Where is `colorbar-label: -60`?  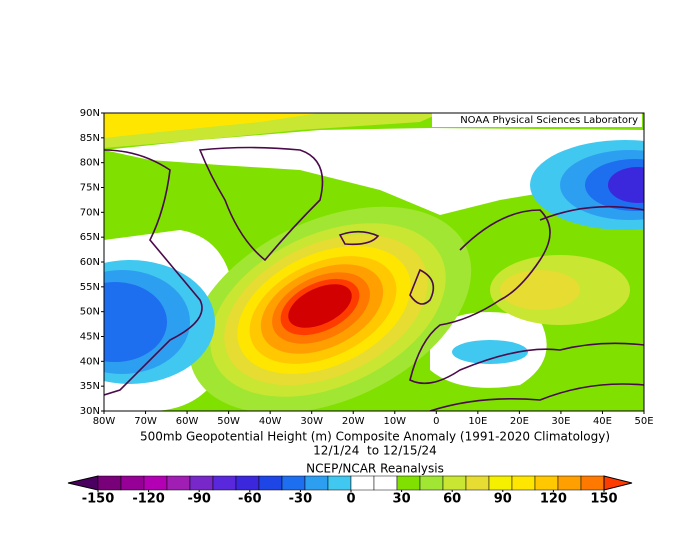
colorbar-label: -60 is located at coordinates (250, 499).